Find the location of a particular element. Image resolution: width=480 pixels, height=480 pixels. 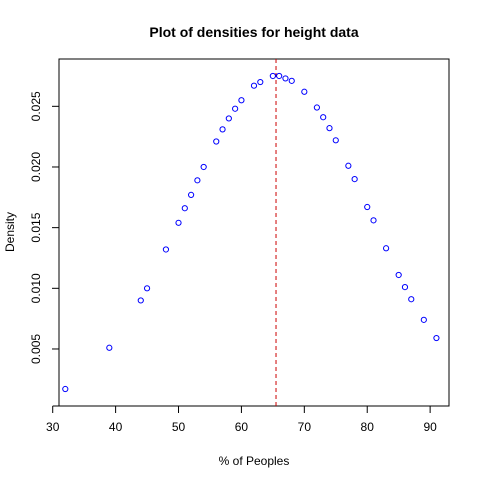

x-tick-label: 90 is located at coordinates (430, 427).